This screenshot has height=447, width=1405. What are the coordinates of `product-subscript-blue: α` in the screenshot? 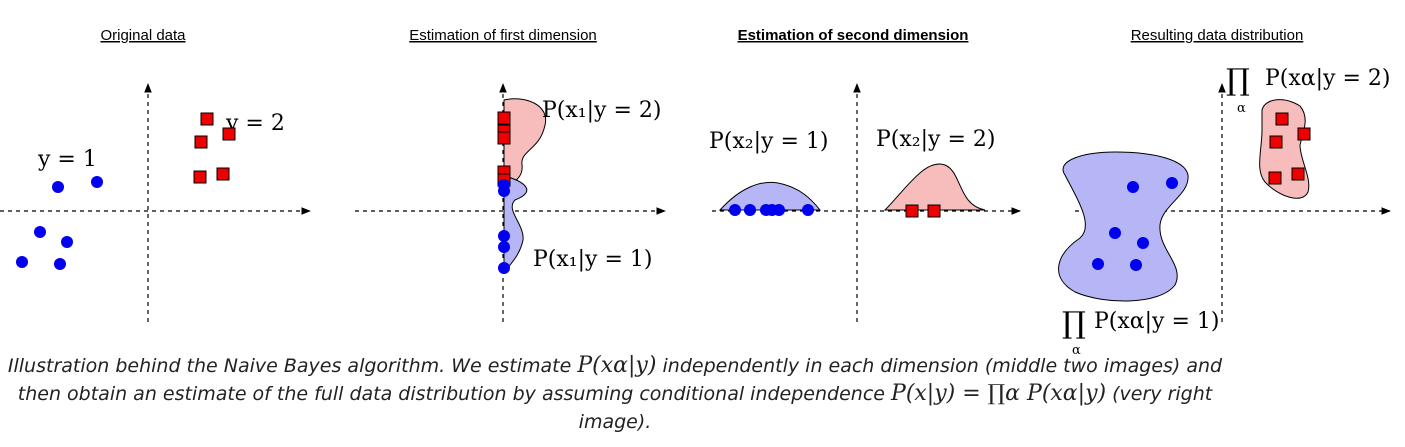 It's located at (1076, 350).